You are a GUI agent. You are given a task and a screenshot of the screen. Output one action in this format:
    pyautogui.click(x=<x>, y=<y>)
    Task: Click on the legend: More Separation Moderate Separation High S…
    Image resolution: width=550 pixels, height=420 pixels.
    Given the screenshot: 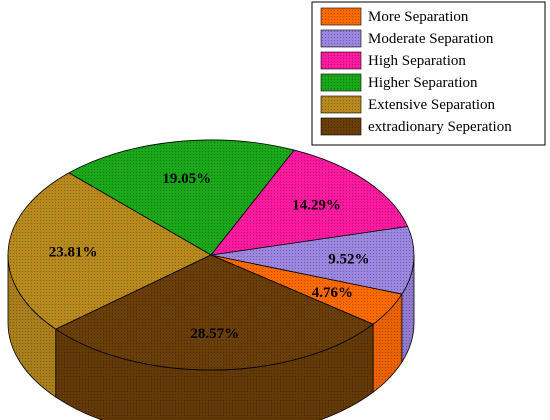 What is the action you would take?
    pyautogui.click(x=428, y=73)
    